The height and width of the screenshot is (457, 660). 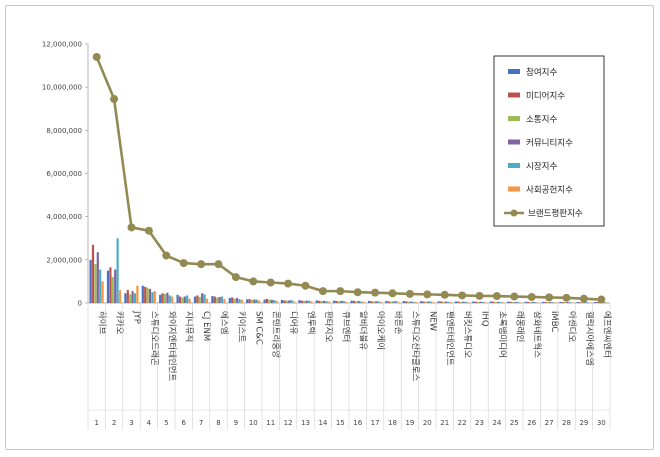 What do you see at coordinates (519, 326) in the screenshot?
I see `category-label: 래몽래인` at bounding box center [519, 326].